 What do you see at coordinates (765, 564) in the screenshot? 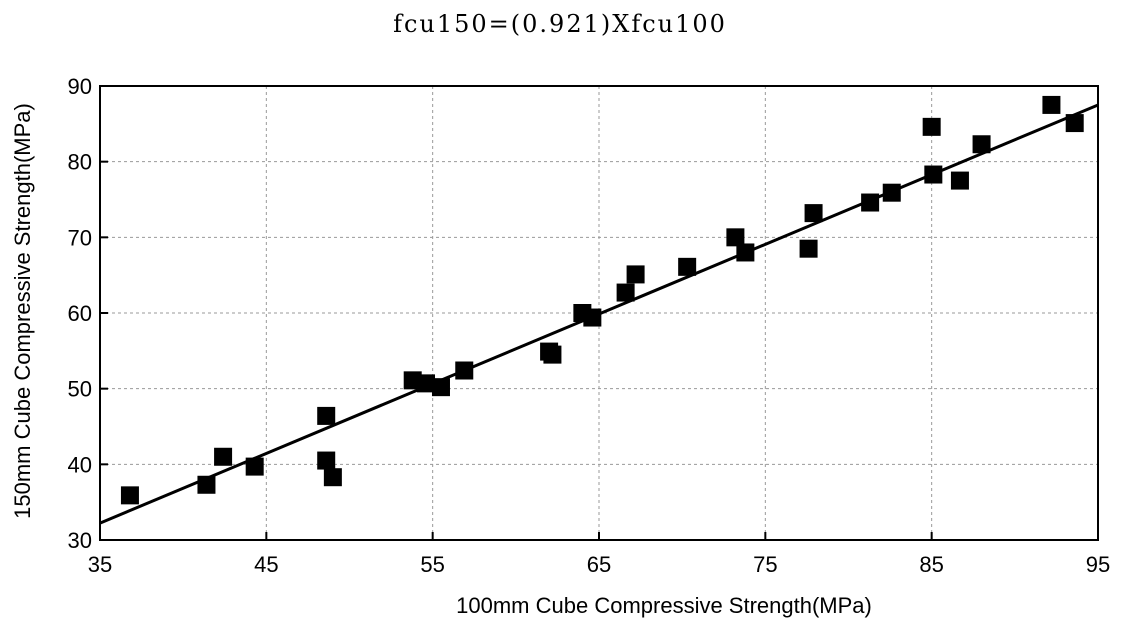
I see `x-tick-label: 75` at bounding box center [765, 564].